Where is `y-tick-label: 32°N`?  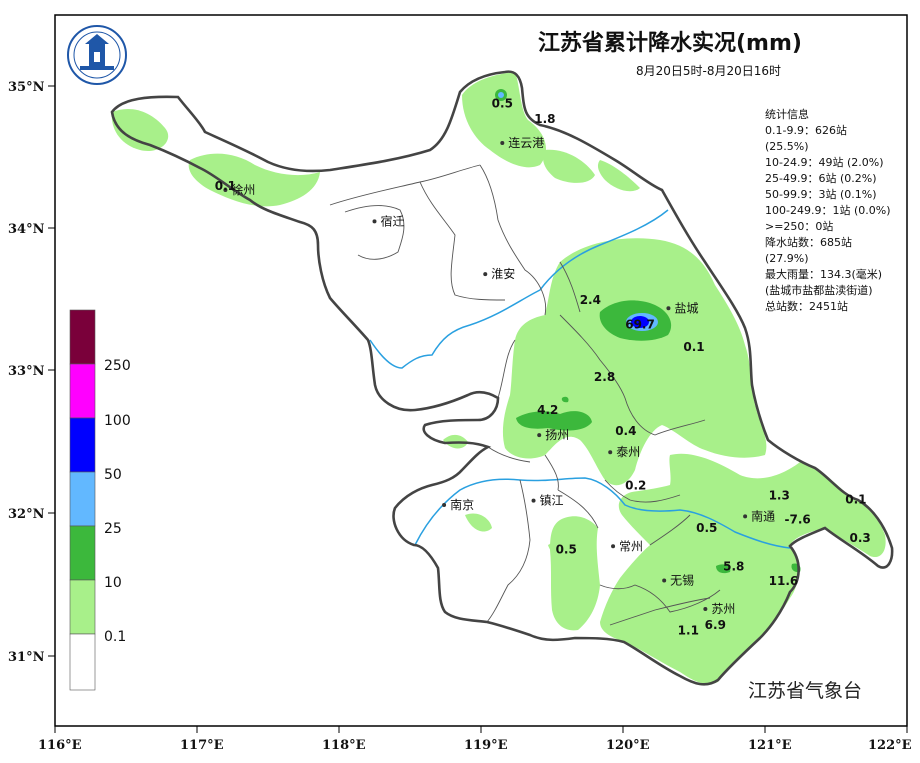 y-tick-label: 32°N is located at coordinates (26, 514).